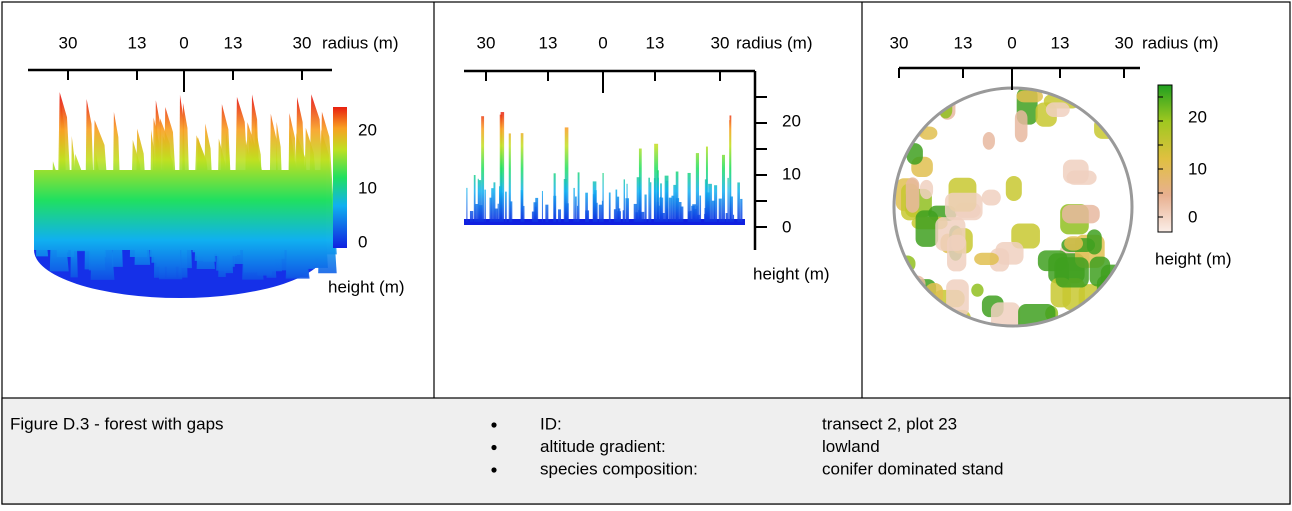 The image size is (1292, 511). Describe the element at coordinates (551, 423) in the screenshot. I see `item-key: ID:` at that location.